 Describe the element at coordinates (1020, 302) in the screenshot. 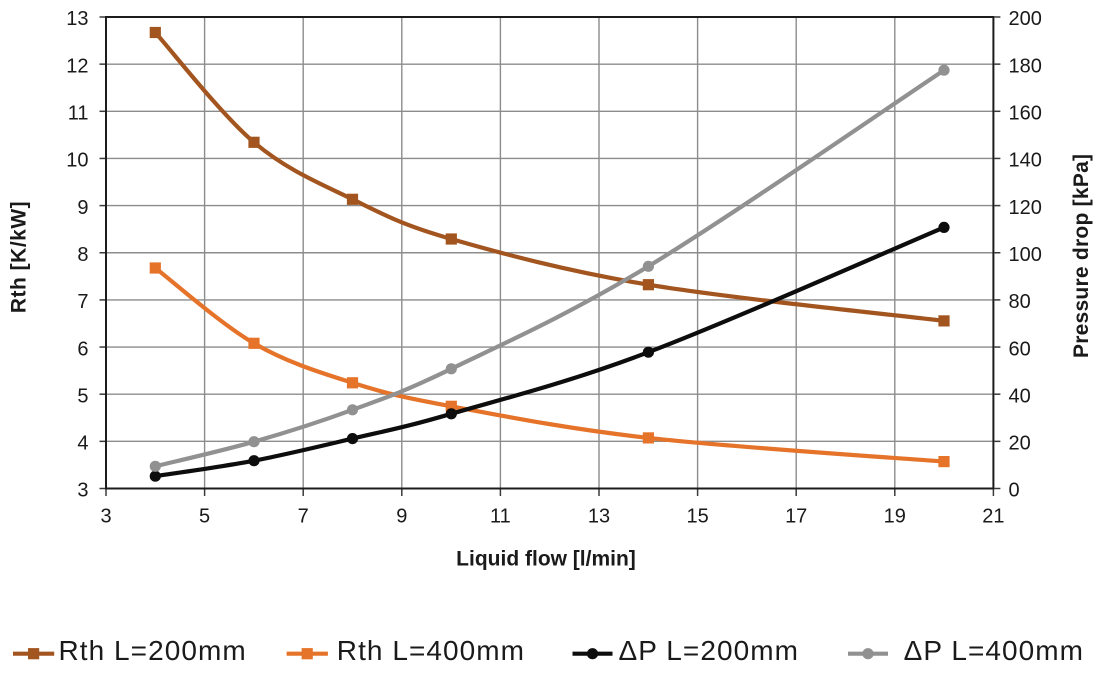

I see `svg-text: 80` at that location.